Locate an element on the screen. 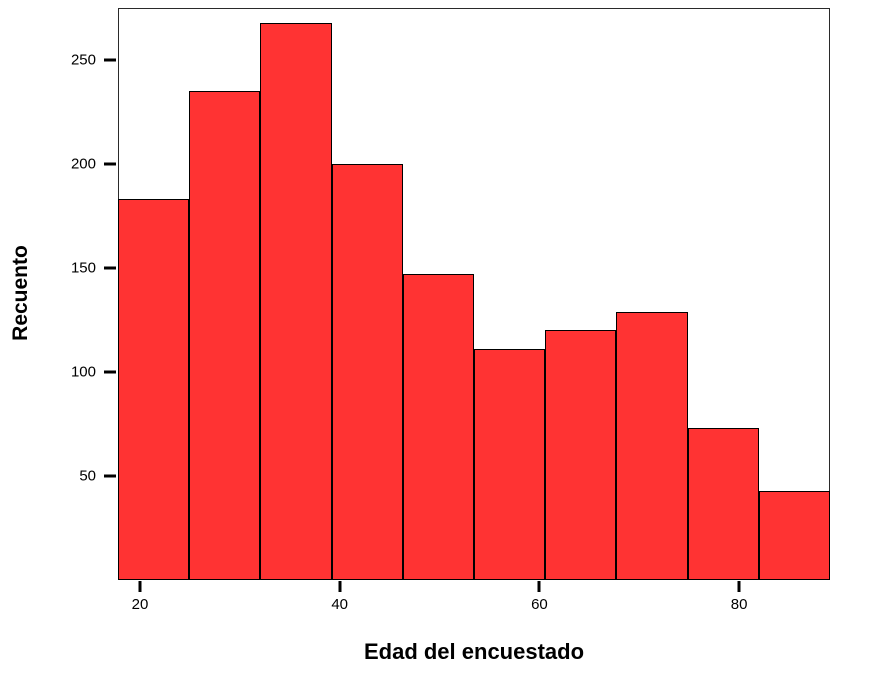 The width and height of the screenshot is (896, 694). y-axis-tick-label: 150 is located at coordinates (83, 268).